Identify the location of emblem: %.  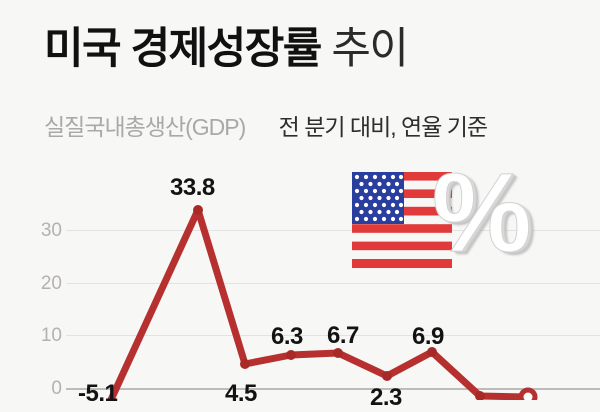
(457, 212).